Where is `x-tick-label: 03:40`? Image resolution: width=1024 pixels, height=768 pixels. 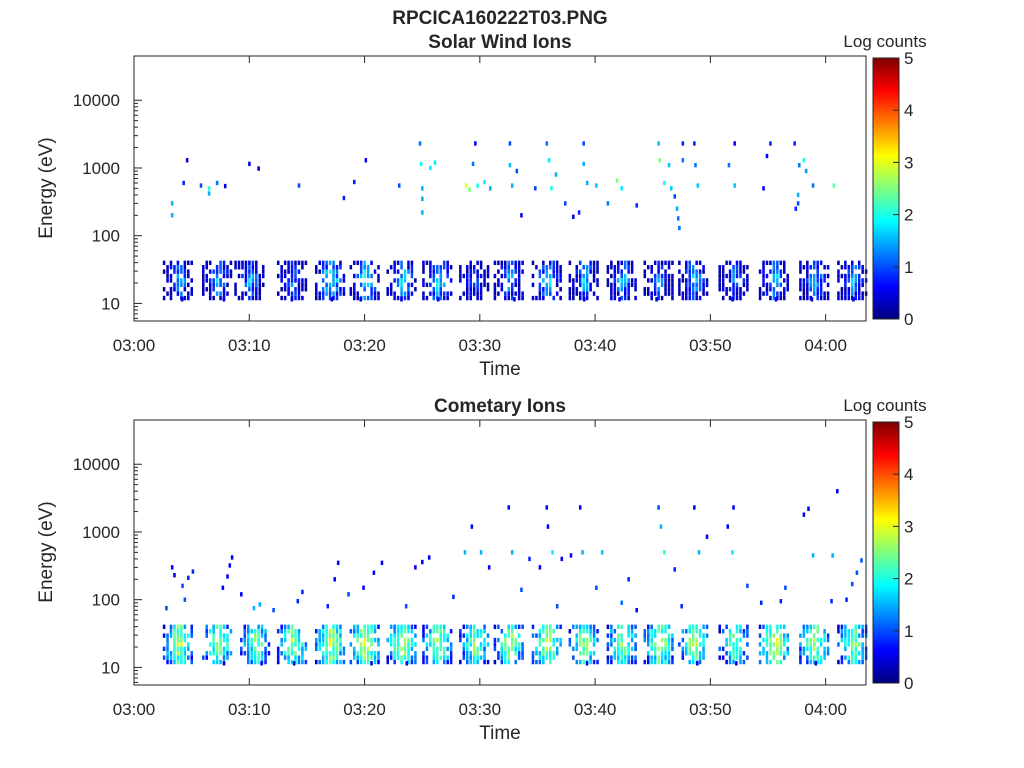 x-tick-label: 03:40 is located at coordinates (595, 345).